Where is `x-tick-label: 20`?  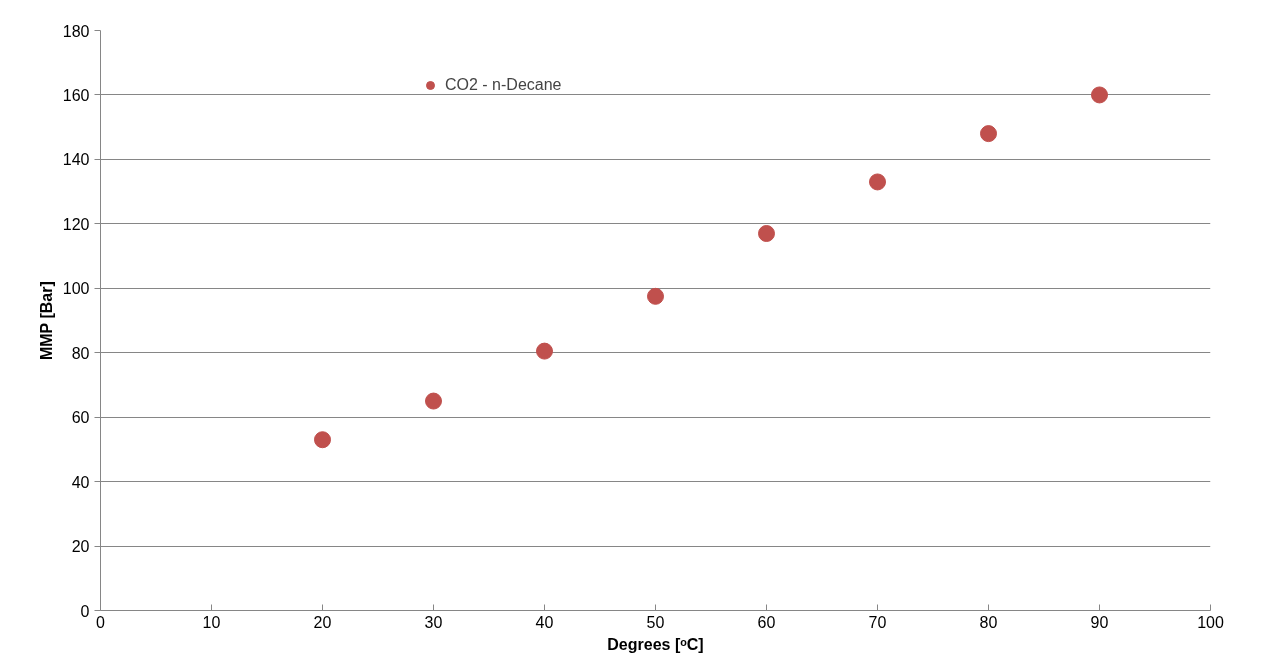
x-tick-label: 20 is located at coordinates (322, 622).